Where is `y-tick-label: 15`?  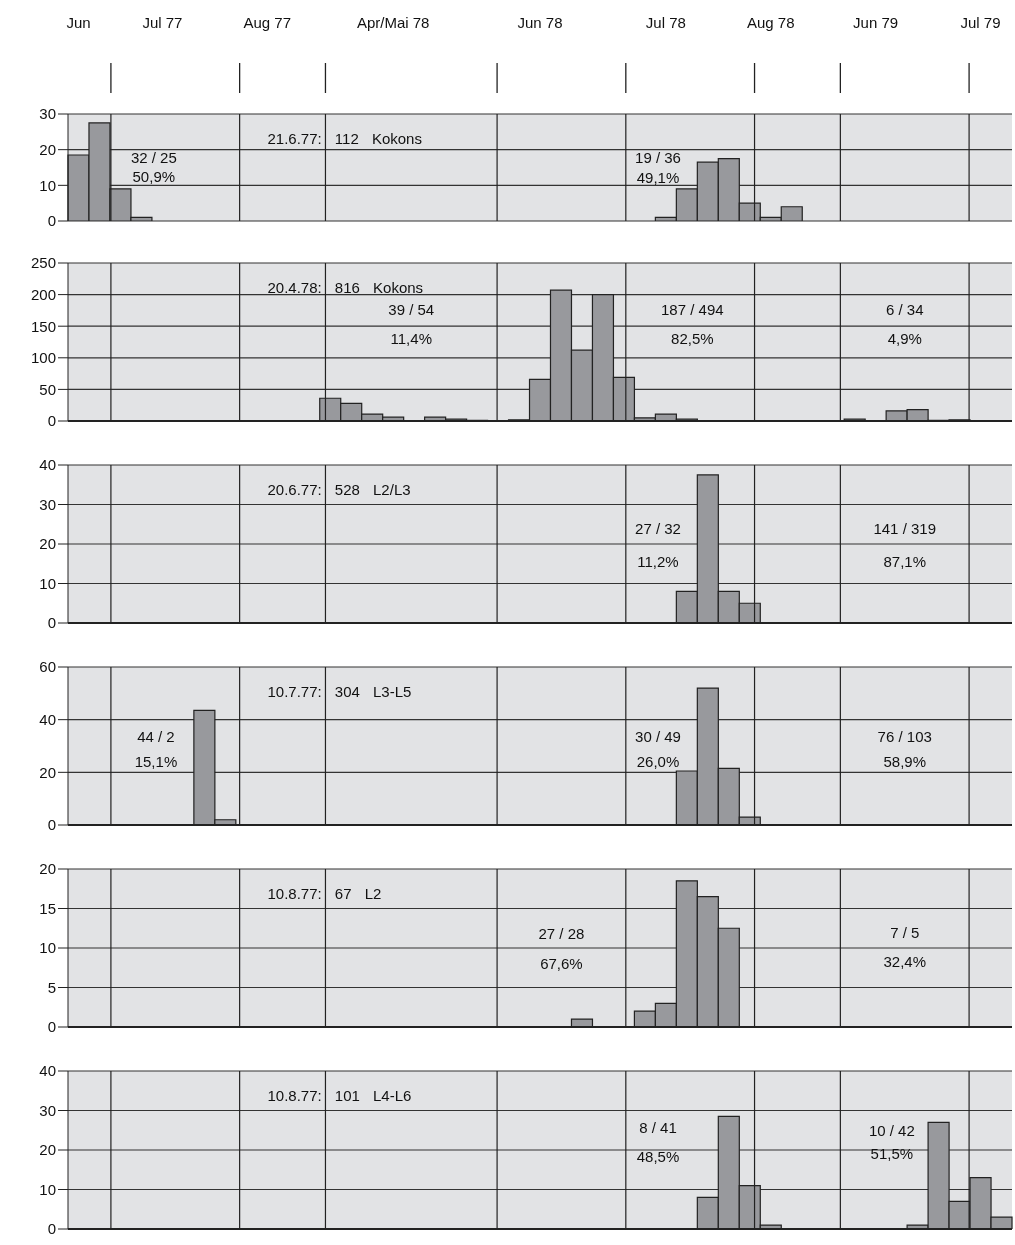 y-tick-label: 15 is located at coordinates (47, 908).